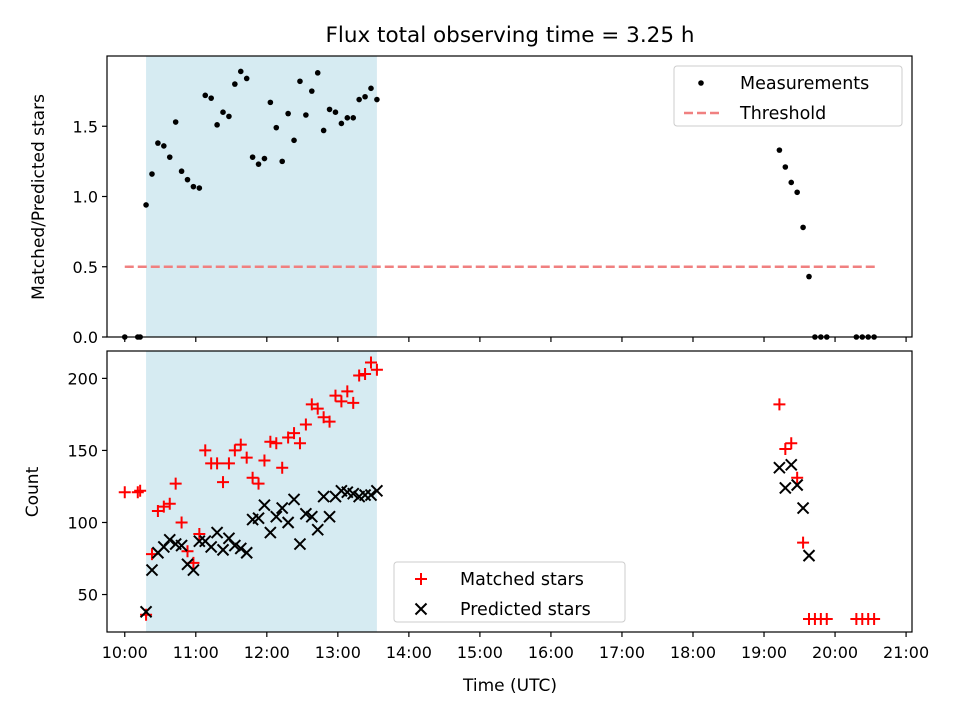 This screenshot has width=960, height=720. Describe the element at coordinates (525, 610) in the screenshot. I see `legend-label: Predicted stars` at that location.